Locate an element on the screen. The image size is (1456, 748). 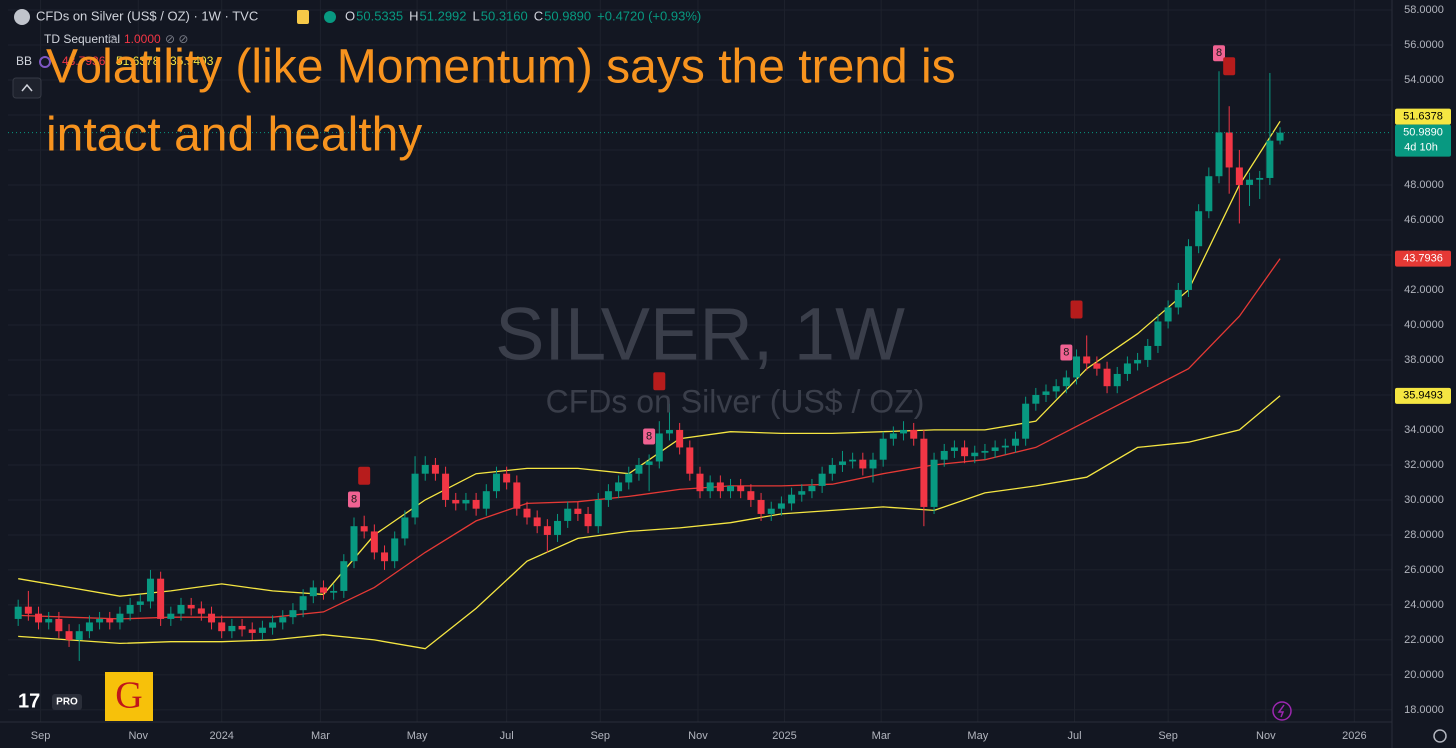
ohlc-key: L is located at coordinates (476, 15).